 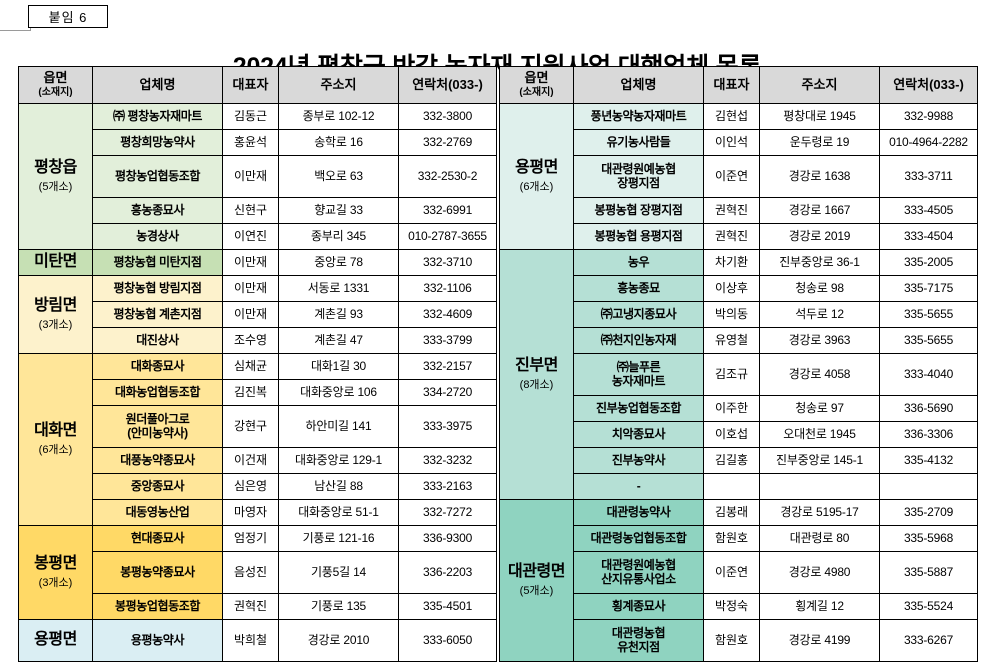 I want to click on table-row: 농경상사 이연진 종부리 345 010-2787-3655, so click(x=258, y=236).